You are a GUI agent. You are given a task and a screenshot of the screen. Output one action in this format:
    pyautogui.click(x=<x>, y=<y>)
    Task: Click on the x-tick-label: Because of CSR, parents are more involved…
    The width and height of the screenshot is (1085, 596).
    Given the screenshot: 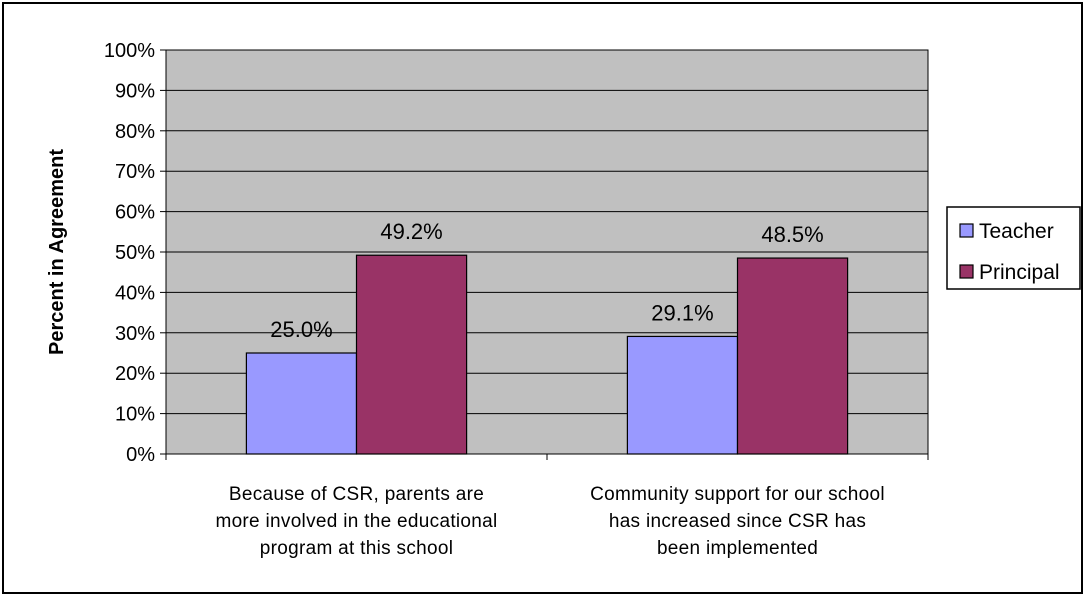 What is the action you would take?
    pyautogui.click(x=356, y=521)
    